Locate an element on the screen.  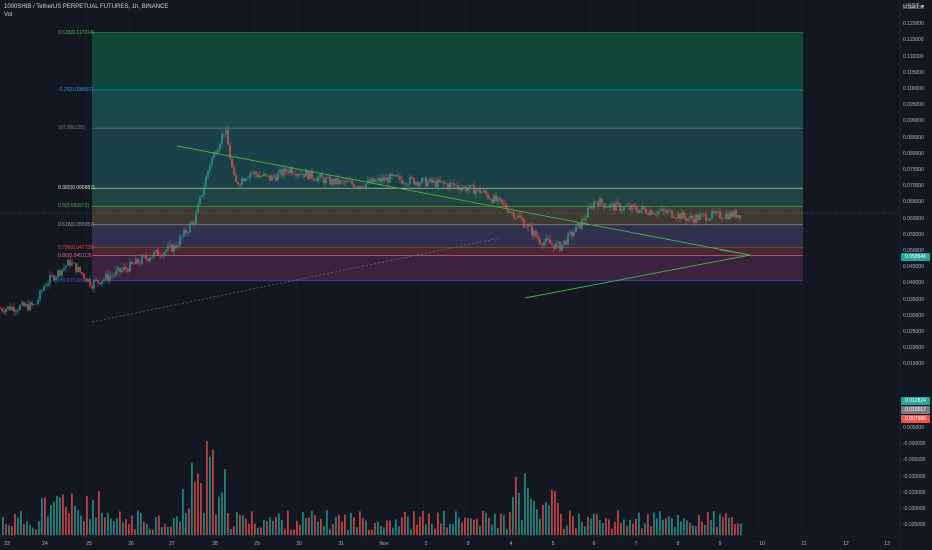
fib-level-label: 0.5(0.060972) is located at coordinates (74, 206).